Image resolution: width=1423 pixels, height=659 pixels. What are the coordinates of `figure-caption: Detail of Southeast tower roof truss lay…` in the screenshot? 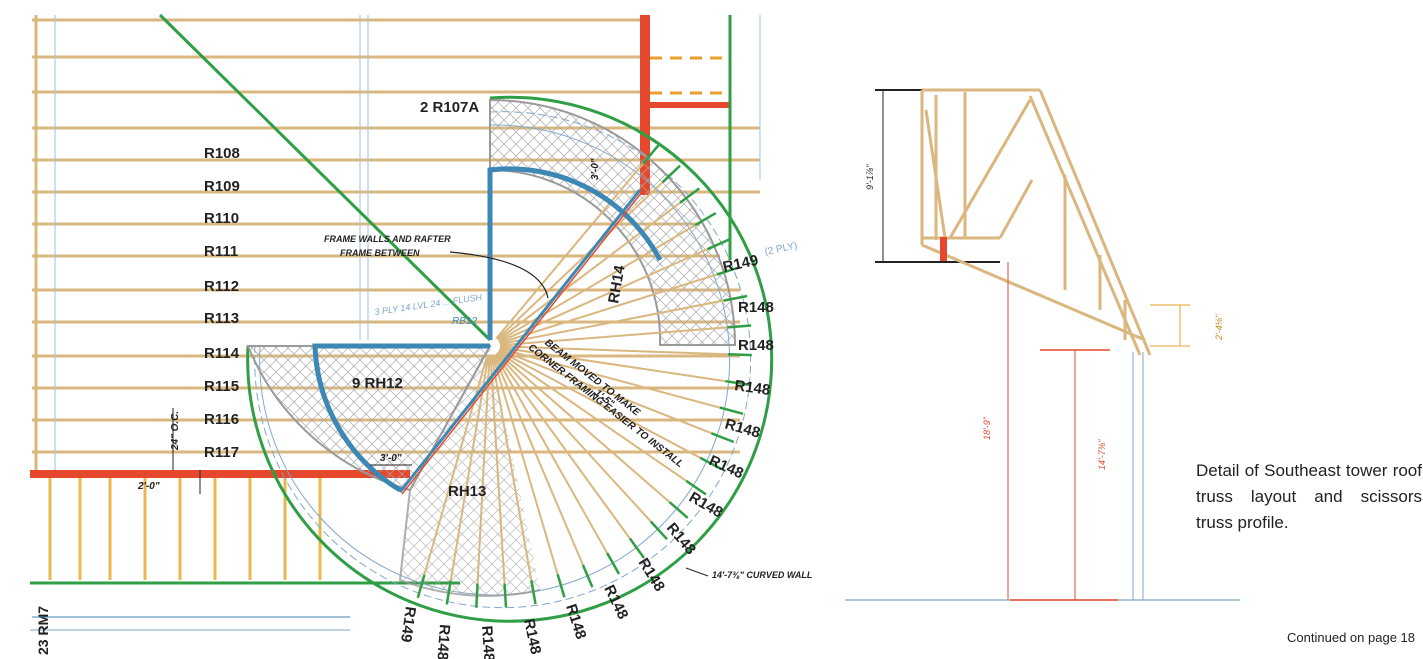 It's located at (1309, 496).